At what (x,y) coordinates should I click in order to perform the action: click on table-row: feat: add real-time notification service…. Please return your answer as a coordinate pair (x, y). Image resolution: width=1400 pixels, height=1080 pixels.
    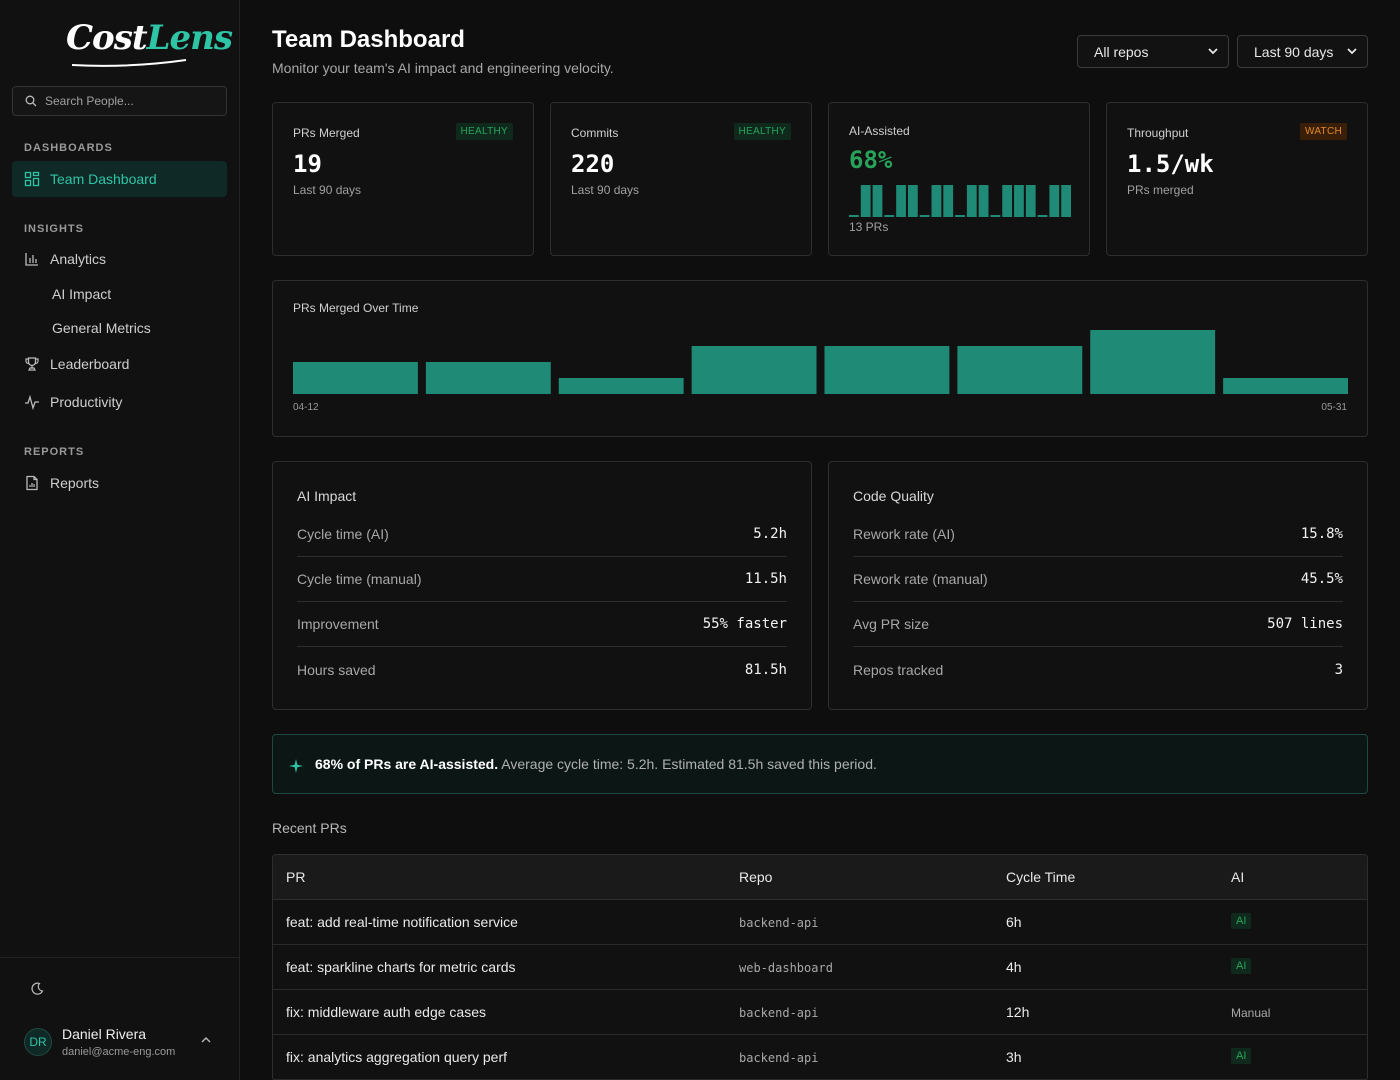
    Looking at the image, I should click on (820, 922).